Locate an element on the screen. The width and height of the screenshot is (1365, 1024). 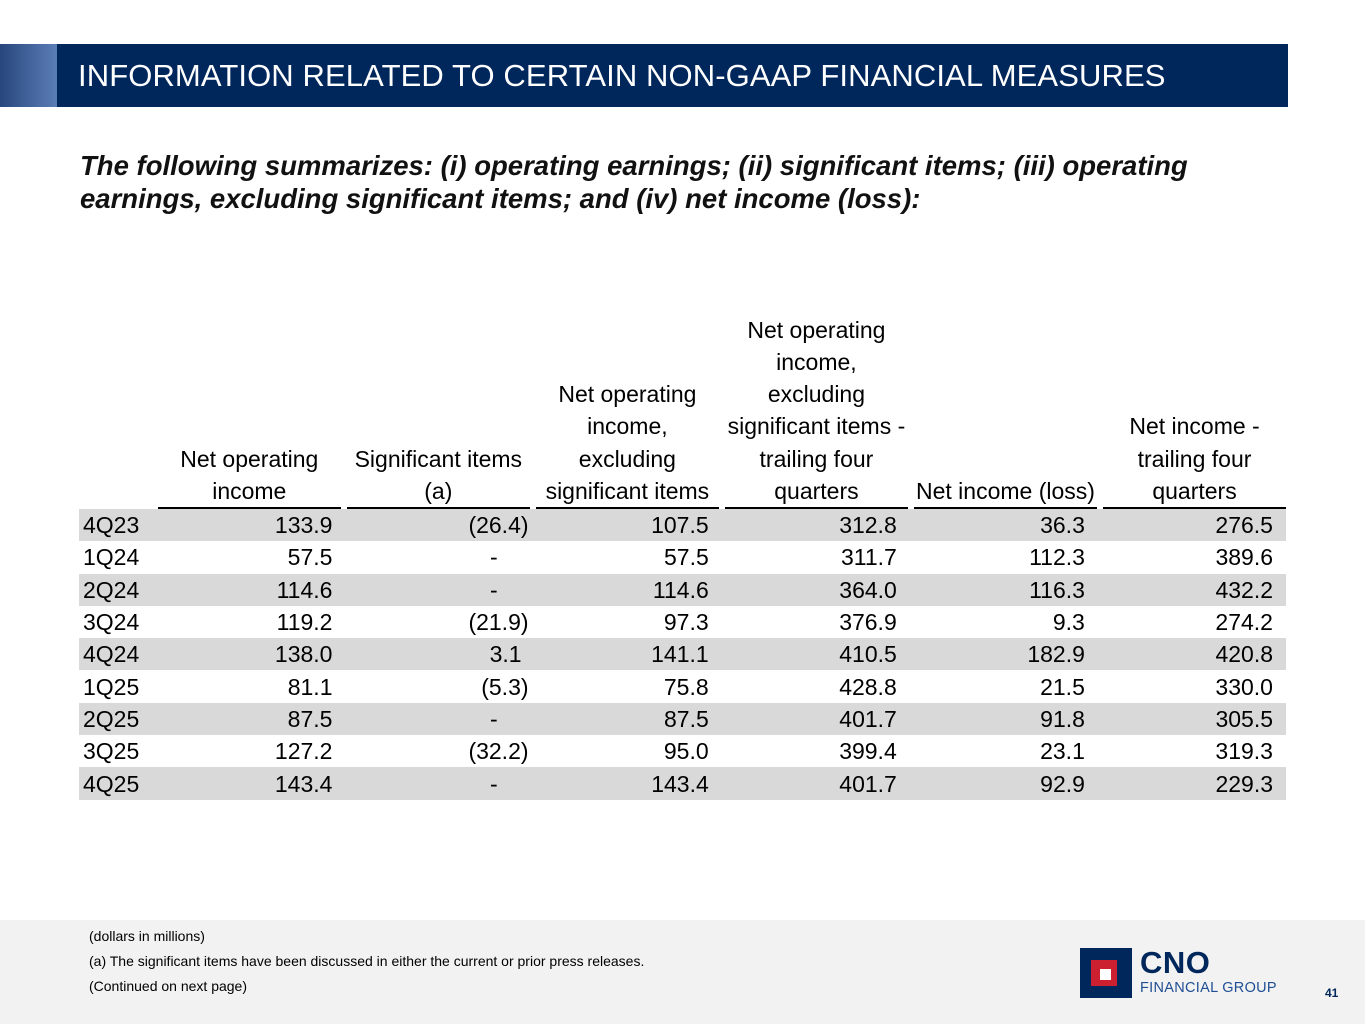
cell-noi-excl-significant: 143.4 is located at coordinates (680, 783).